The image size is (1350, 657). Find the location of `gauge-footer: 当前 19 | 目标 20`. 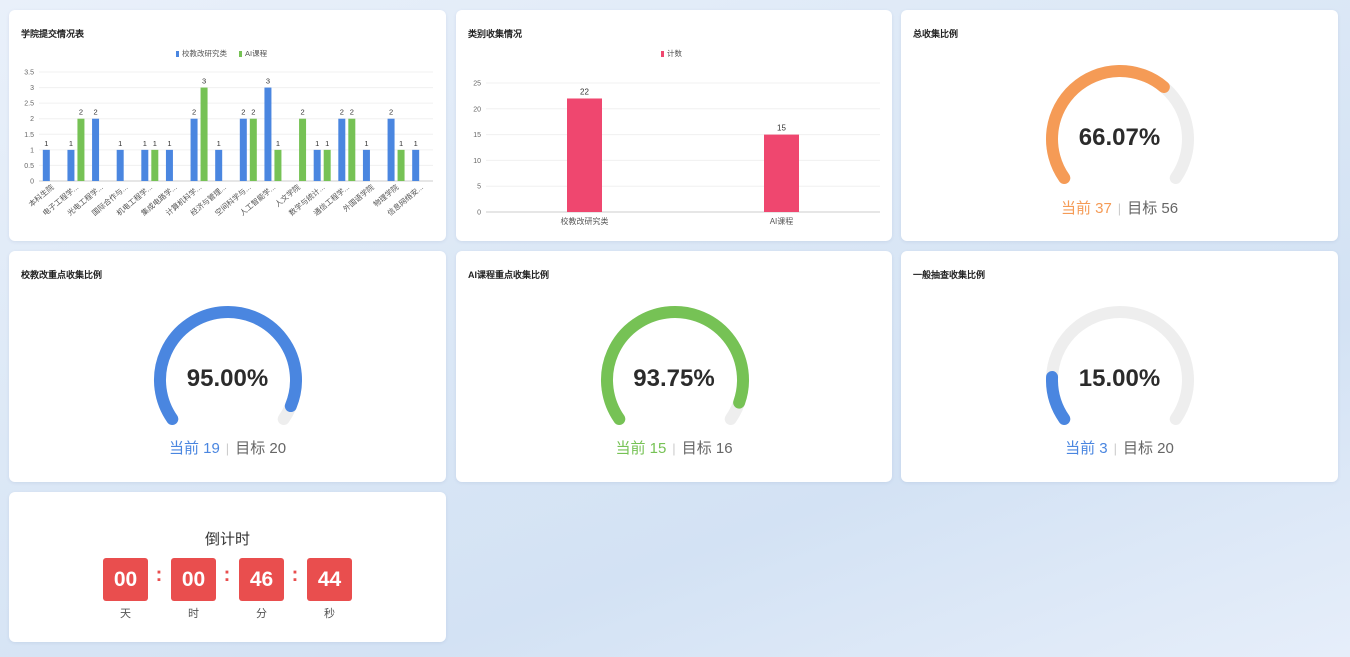

gauge-footer: 当前 19 | 目标 20 is located at coordinates (227, 447).